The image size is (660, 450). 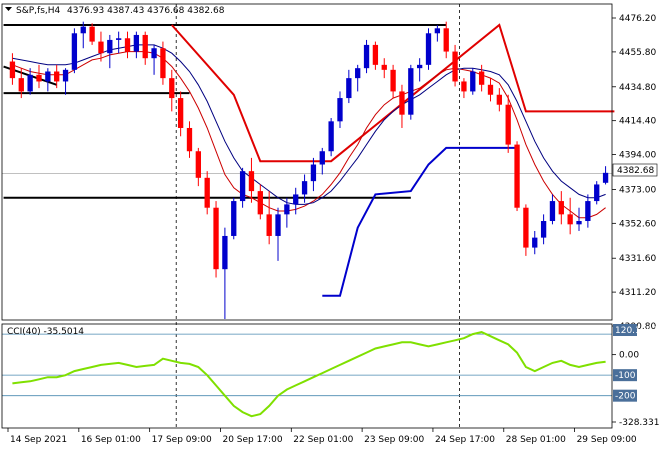 I want to click on x-tick-label: 24 Sep 17:00, so click(x=465, y=440).